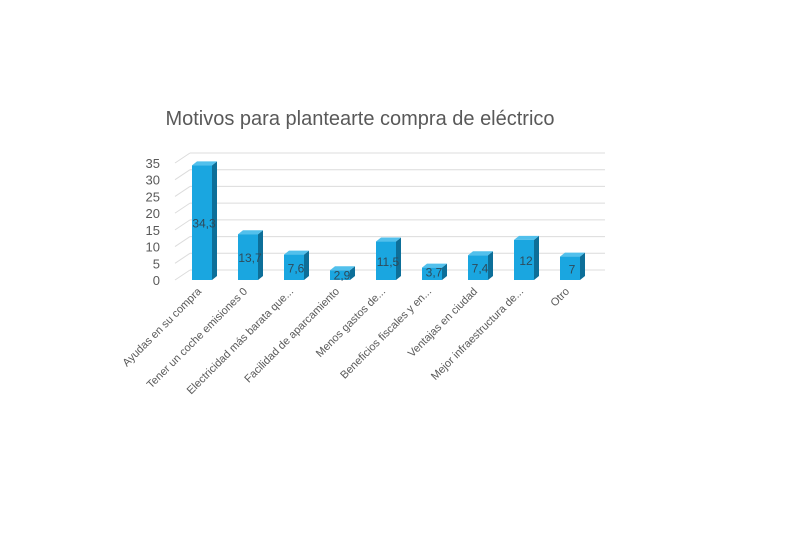  Describe the element at coordinates (153, 163) in the screenshot. I see `y-tick-label: 35` at that location.